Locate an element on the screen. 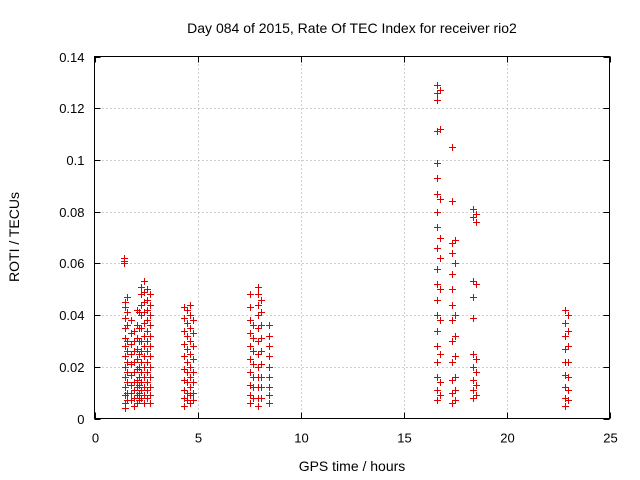 Image resolution: width=640 pixels, height=480 pixels. y-tick-label: 0 is located at coordinates (80, 419).